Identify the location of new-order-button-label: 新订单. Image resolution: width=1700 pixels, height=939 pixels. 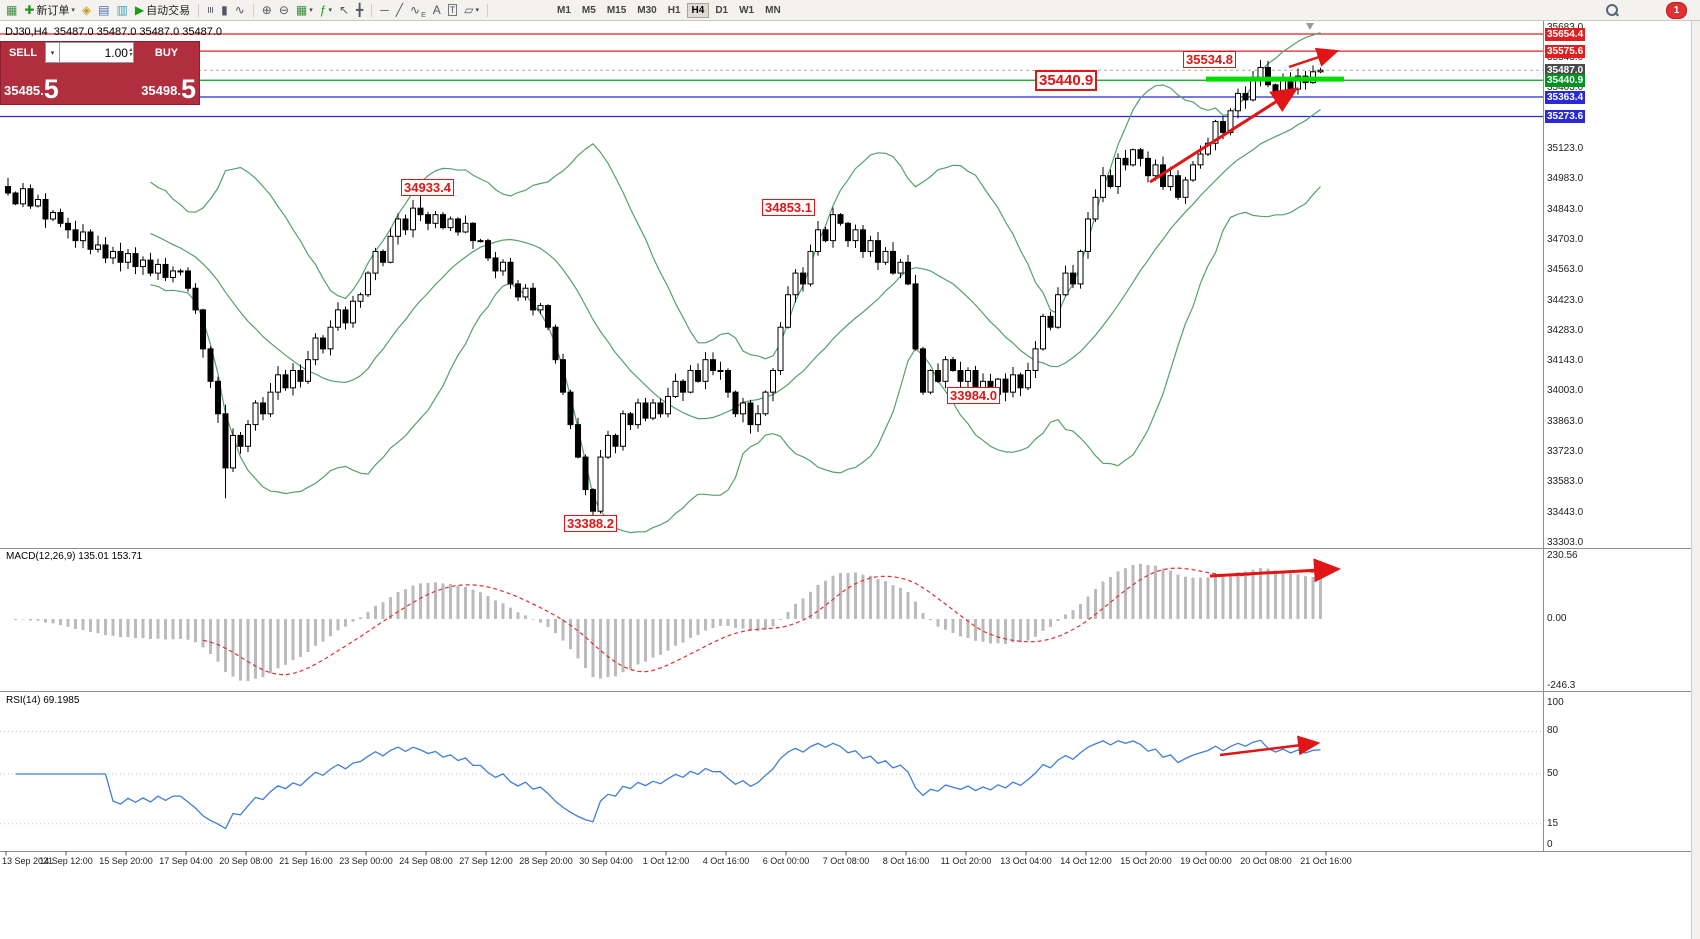
(53, 11).